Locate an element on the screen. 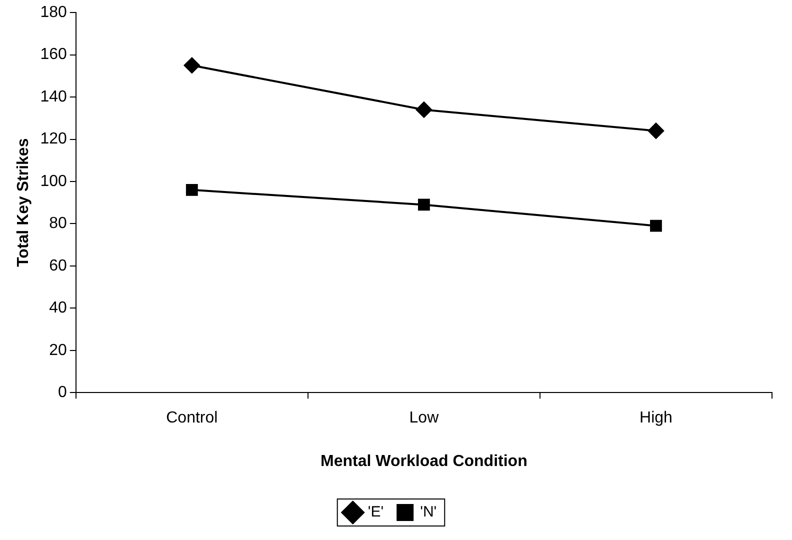  x-axis-title: Mental Workload Condition is located at coordinates (424, 461).